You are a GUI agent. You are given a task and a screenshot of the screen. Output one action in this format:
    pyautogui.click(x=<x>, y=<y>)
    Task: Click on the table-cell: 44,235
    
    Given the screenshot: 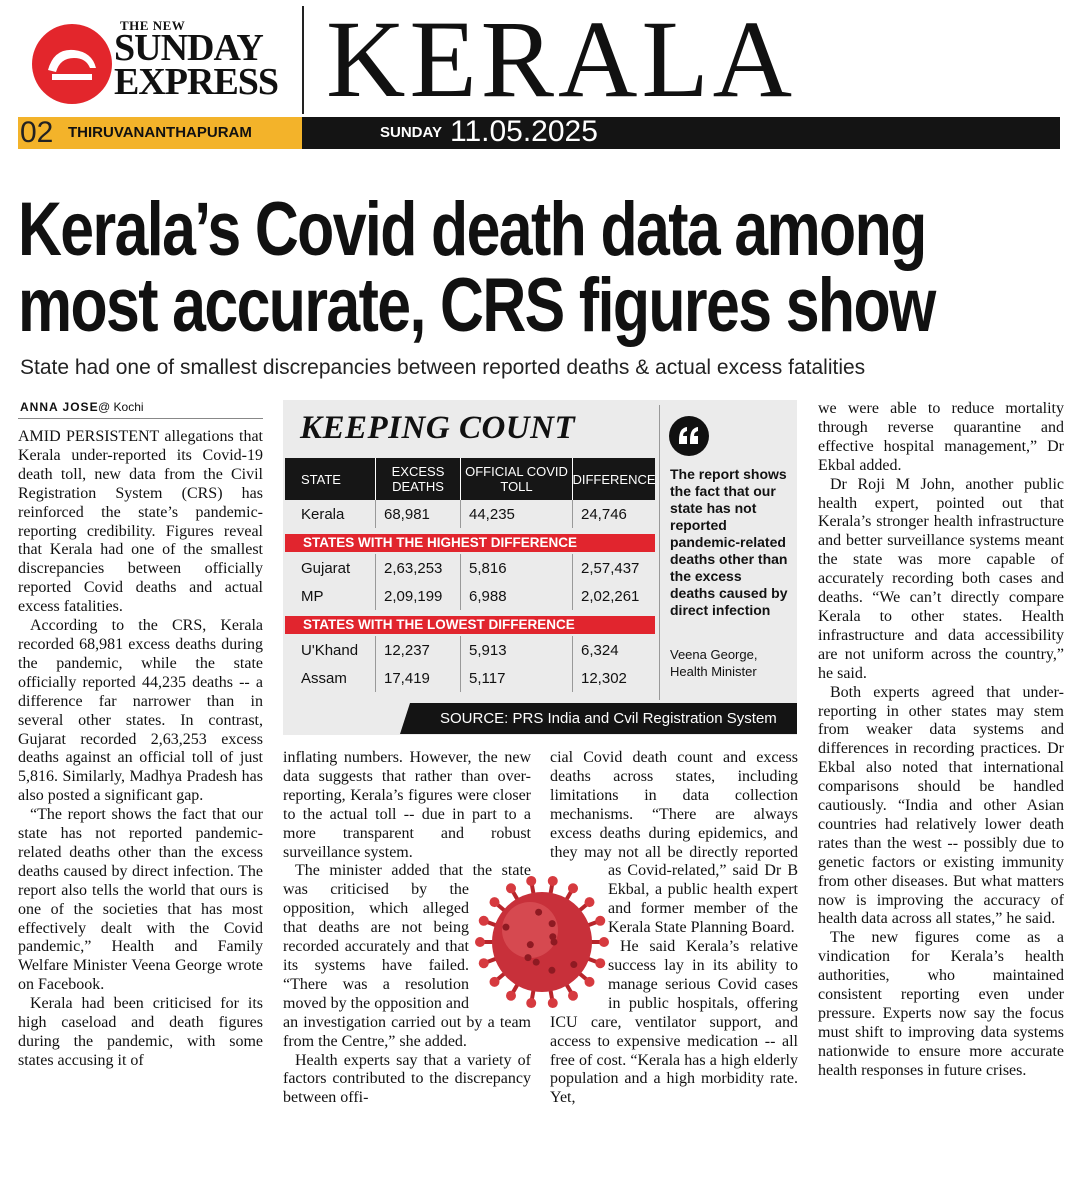 What is the action you would take?
    pyautogui.click(x=516, y=514)
    